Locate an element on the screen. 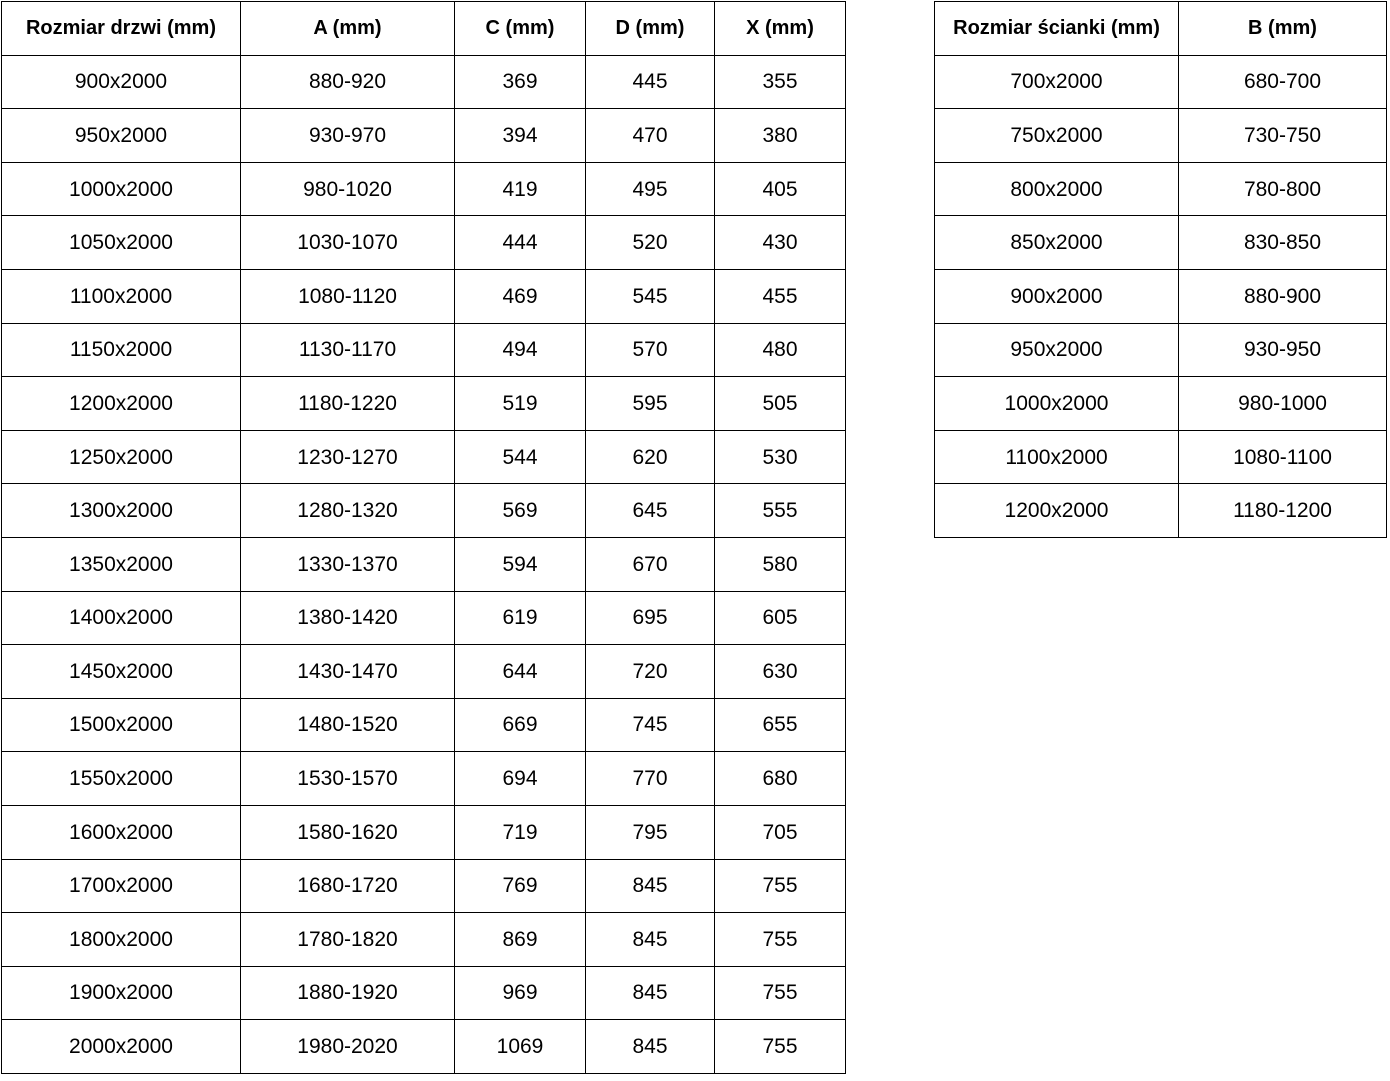 The height and width of the screenshot is (1081, 1390). doors-table-row: 900x2000 880-920 369 445 355 is located at coordinates (423, 82).